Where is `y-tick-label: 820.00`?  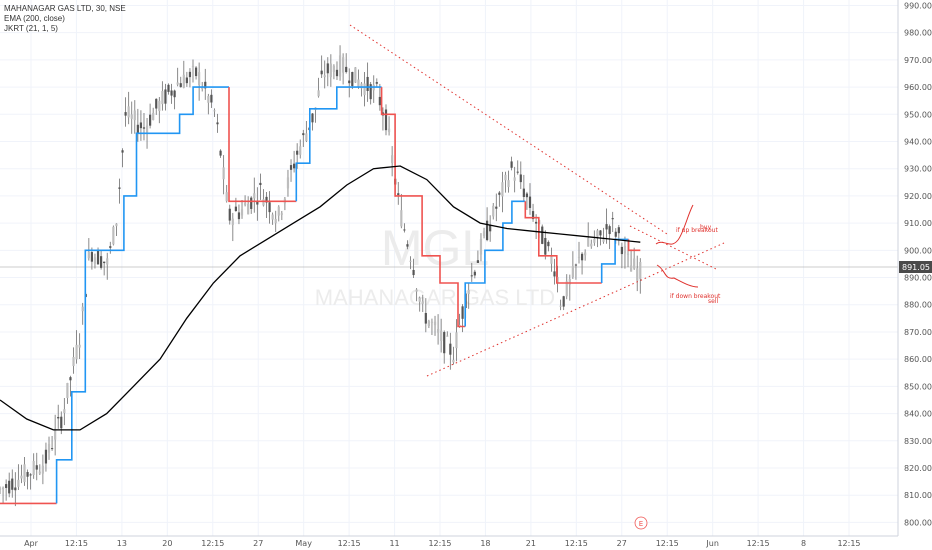
y-tick-label: 820.00 is located at coordinates (918, 468).